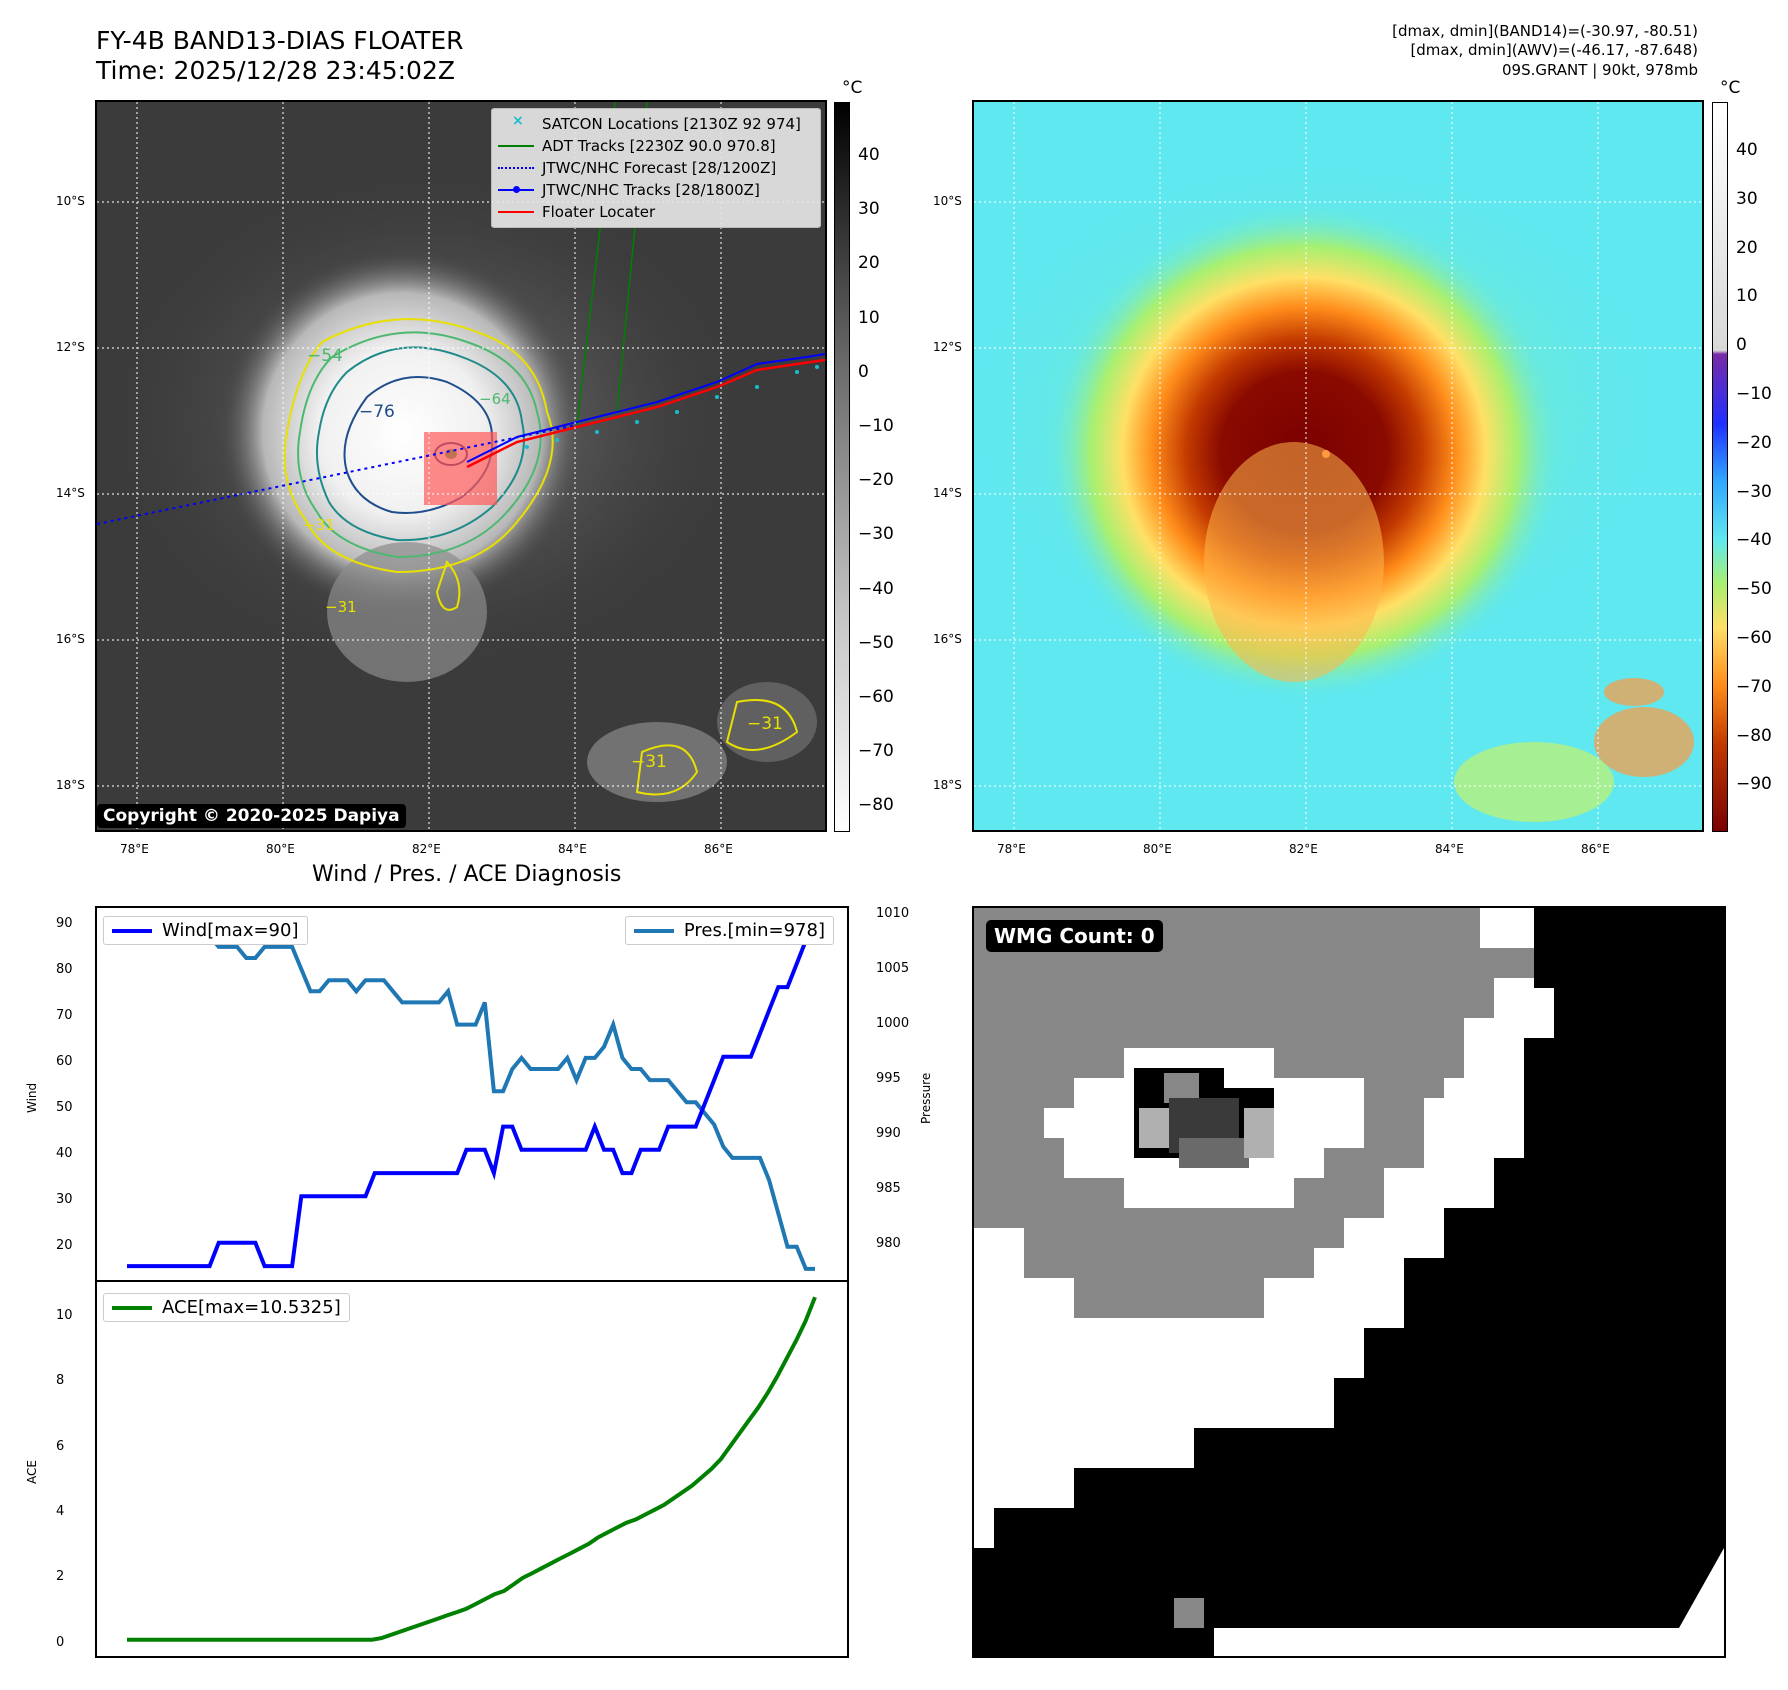 The height and width of the screenshot is (1690, 1788). I want to click on wind-axis-label: Wind, so click(32, 1097).